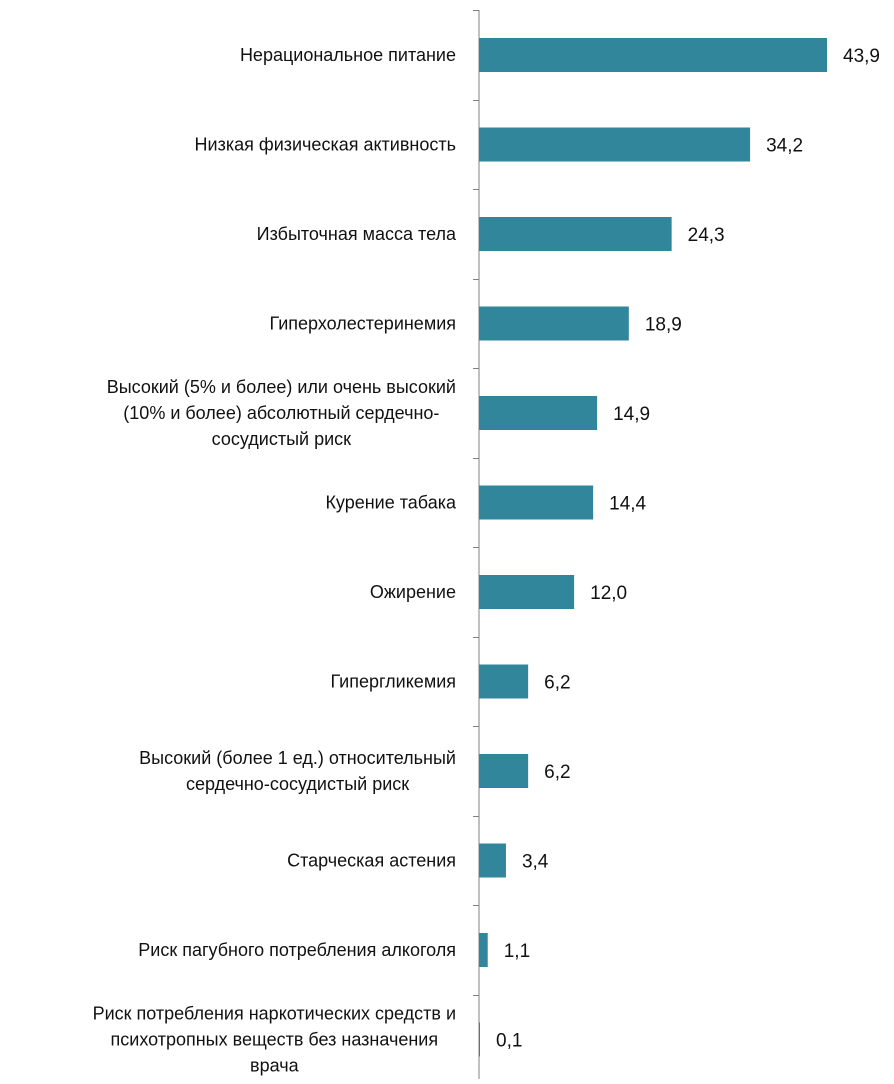 This screenshot has width=894, height=1084. I want to click on category-label: Риск пагубного потребления алкоголя, so click(297, 950).